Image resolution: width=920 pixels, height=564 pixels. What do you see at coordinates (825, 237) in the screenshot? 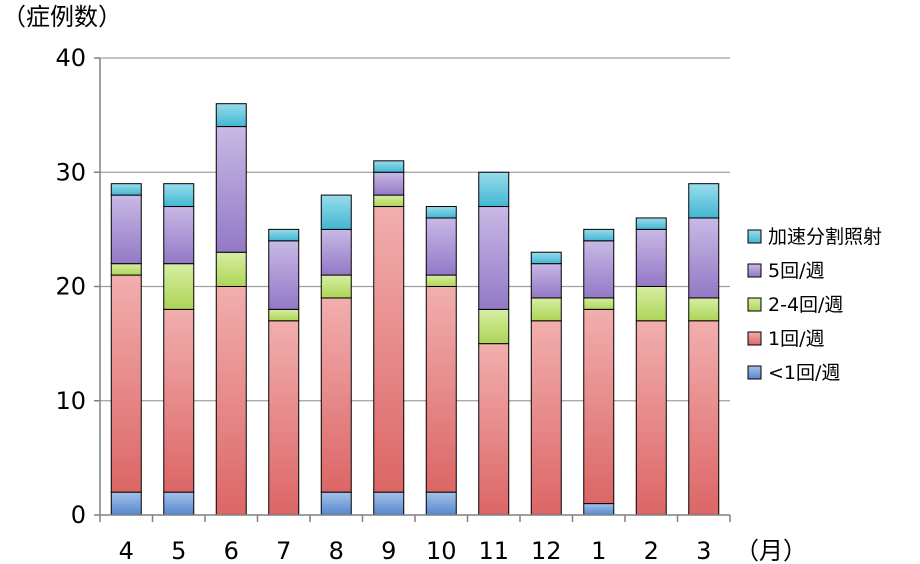
I see `legend-label: 加速分割照射` at bounding box center [825, 237].